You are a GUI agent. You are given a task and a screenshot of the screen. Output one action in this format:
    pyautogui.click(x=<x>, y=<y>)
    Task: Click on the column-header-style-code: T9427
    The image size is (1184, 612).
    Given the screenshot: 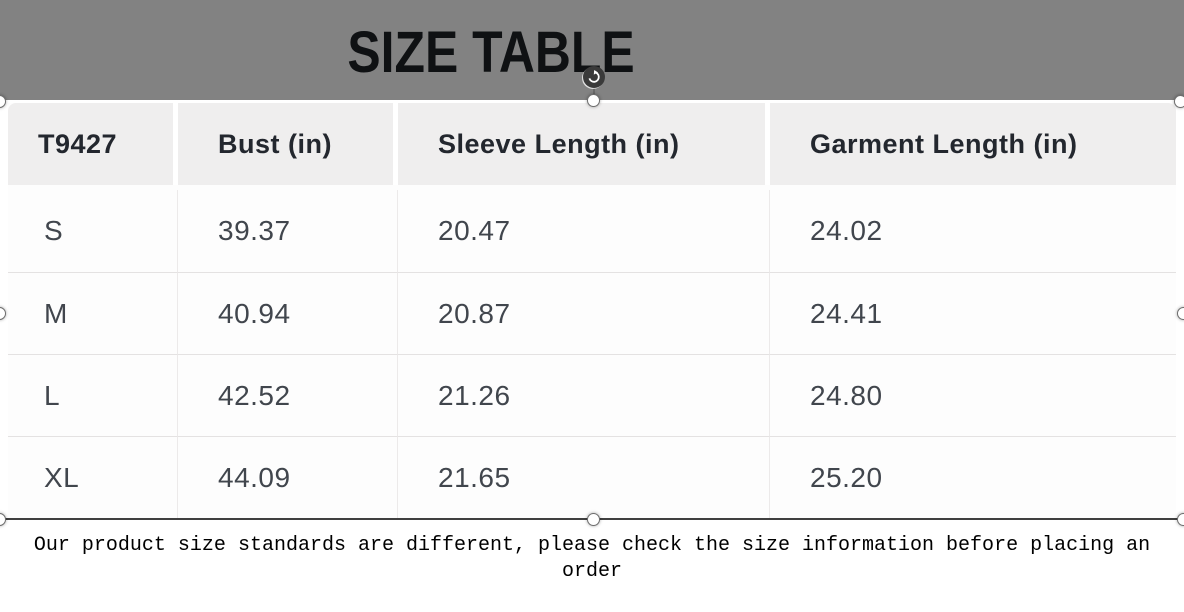 What is the action you would take?
    pyautogui.click(x=93, y=144)
    